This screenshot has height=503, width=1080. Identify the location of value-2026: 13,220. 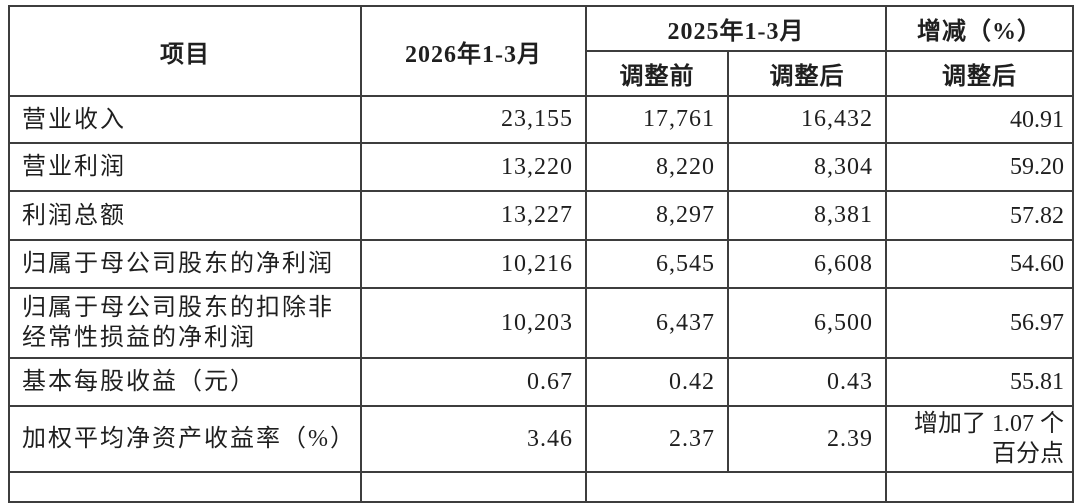
(473, 167).